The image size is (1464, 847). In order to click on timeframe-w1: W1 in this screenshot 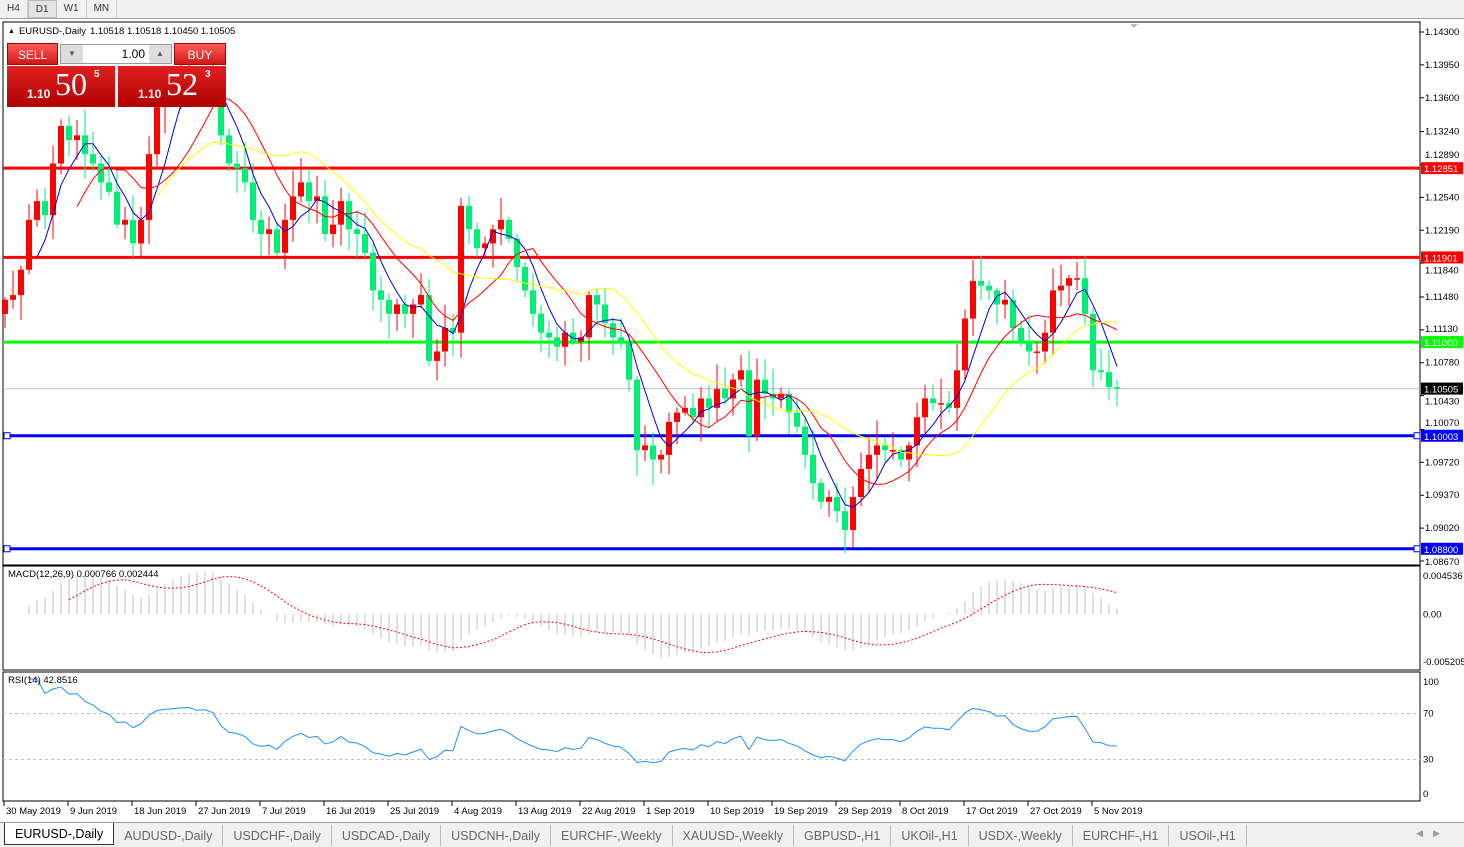, I will do `click(72, 9)`.